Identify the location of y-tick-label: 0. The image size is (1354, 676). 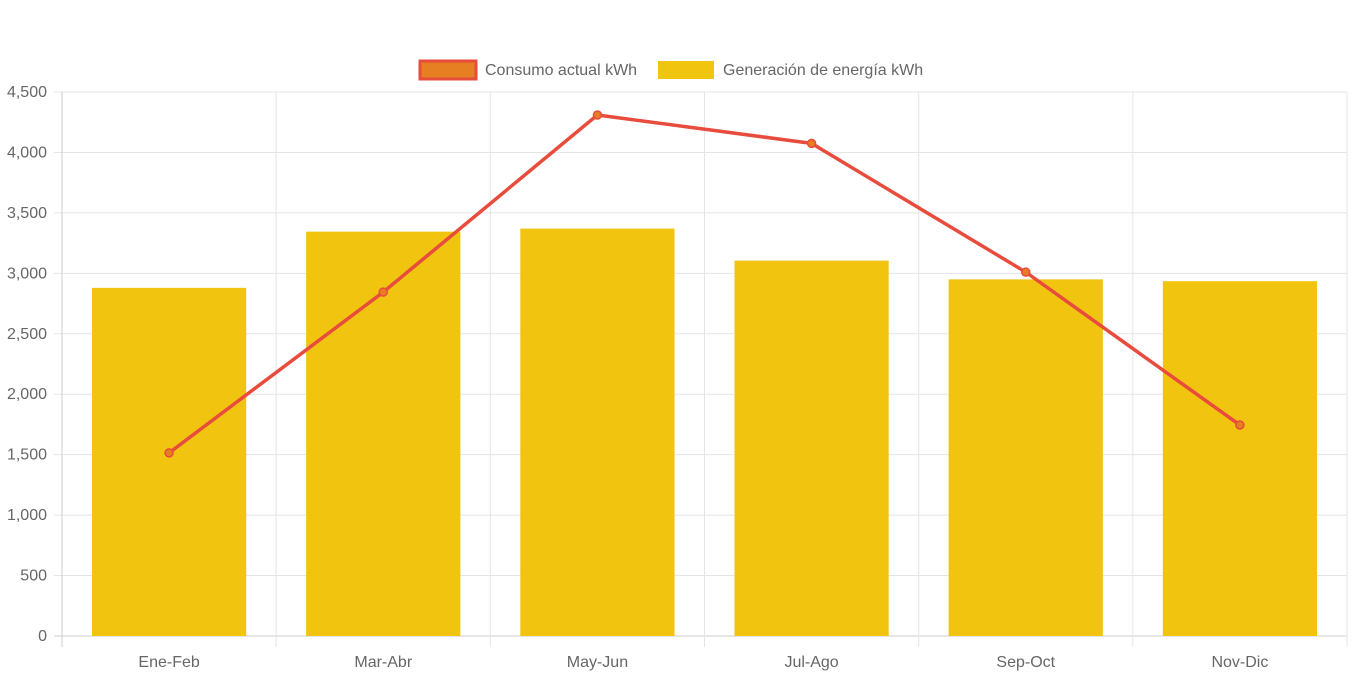
(42, 636).